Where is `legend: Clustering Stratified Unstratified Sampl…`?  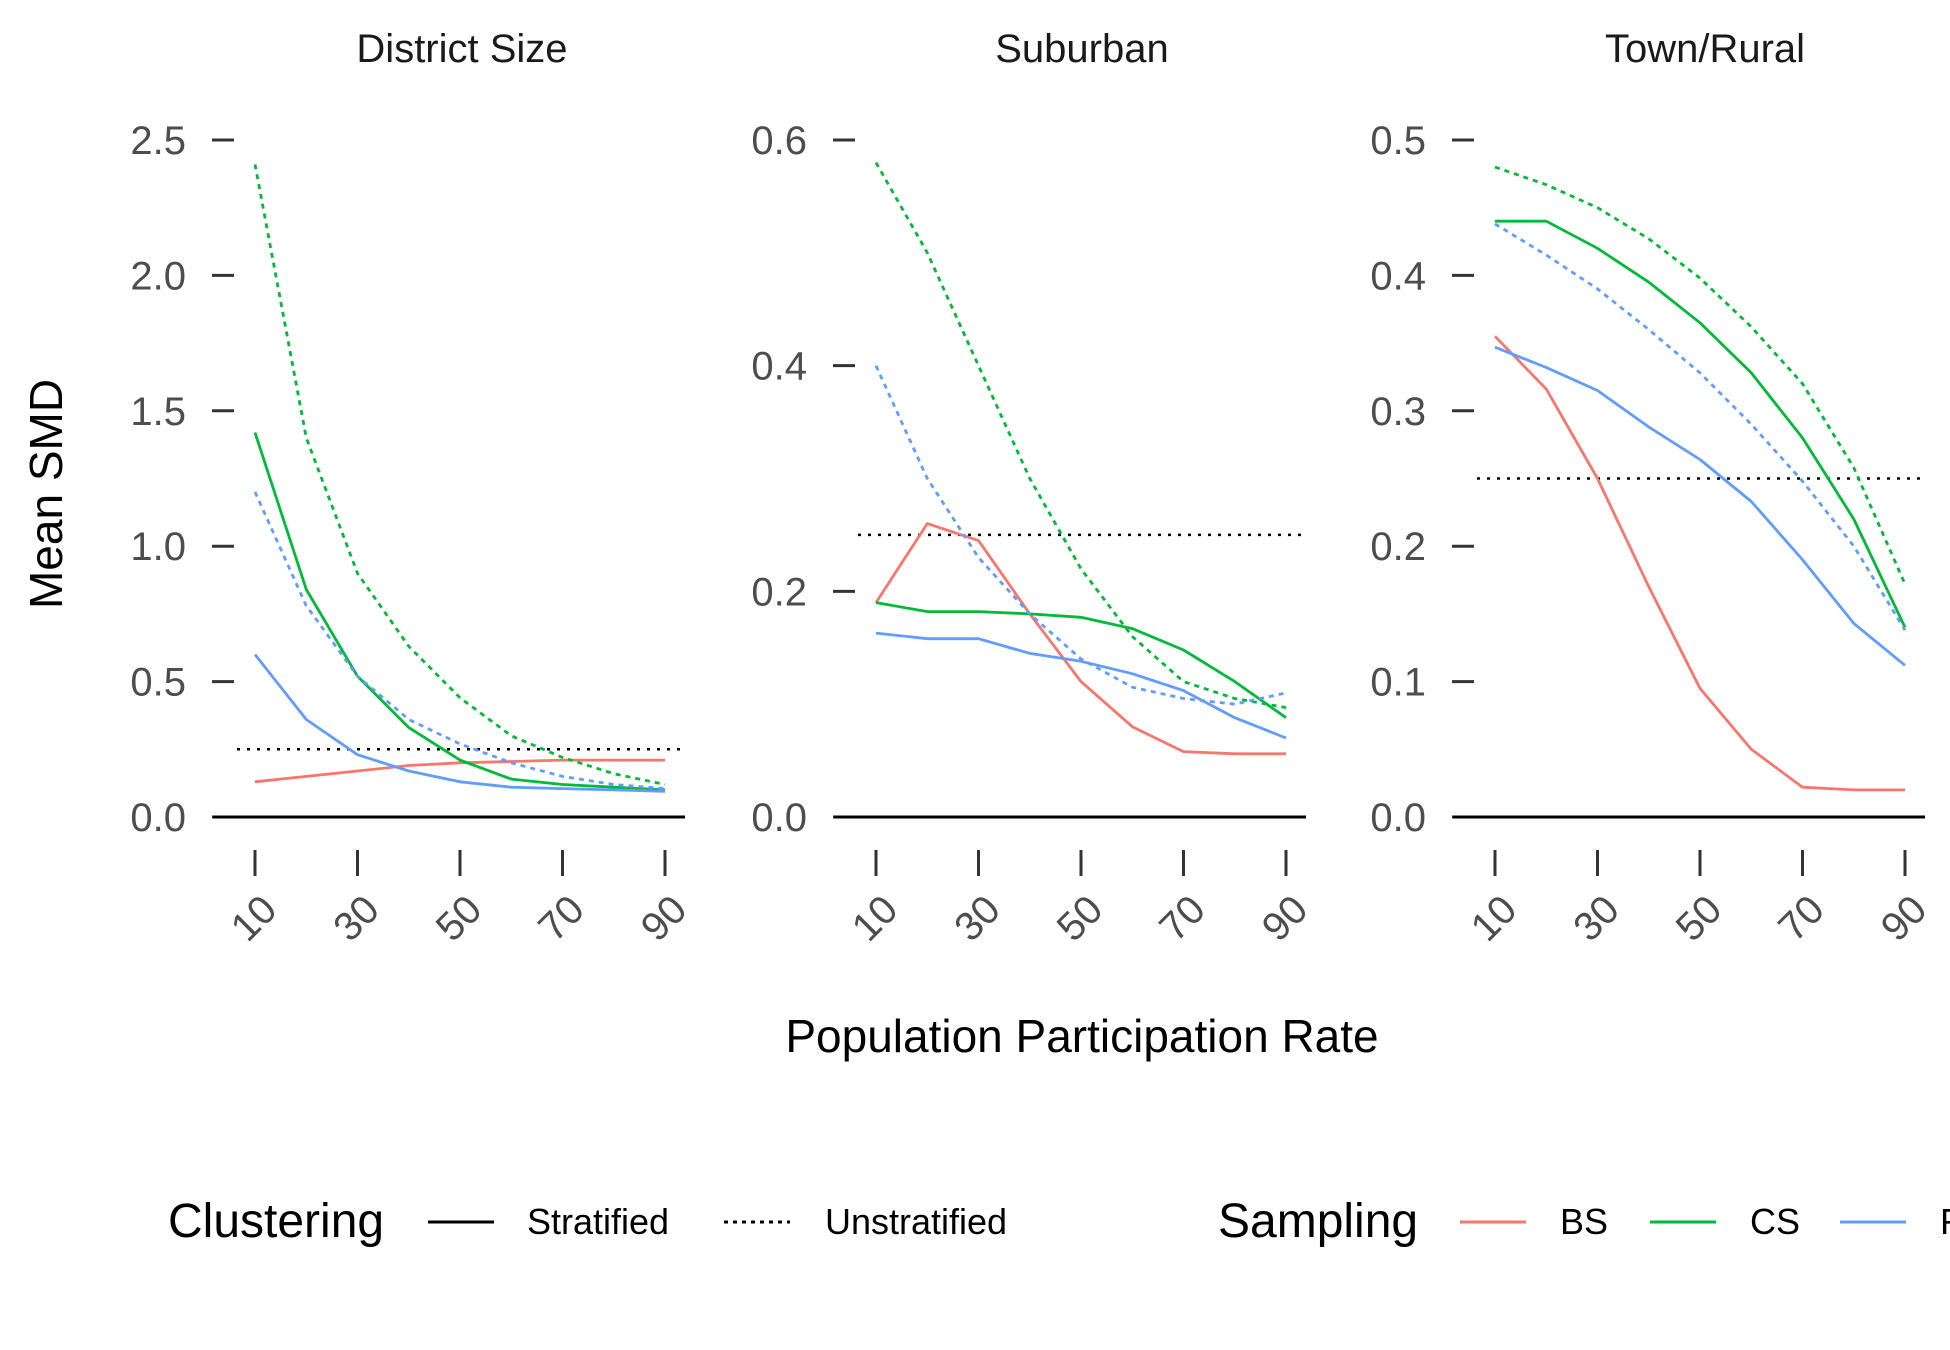
legend: Clustering Stratified Unstratified Sampl… is located at coordinates (1059, 1221).